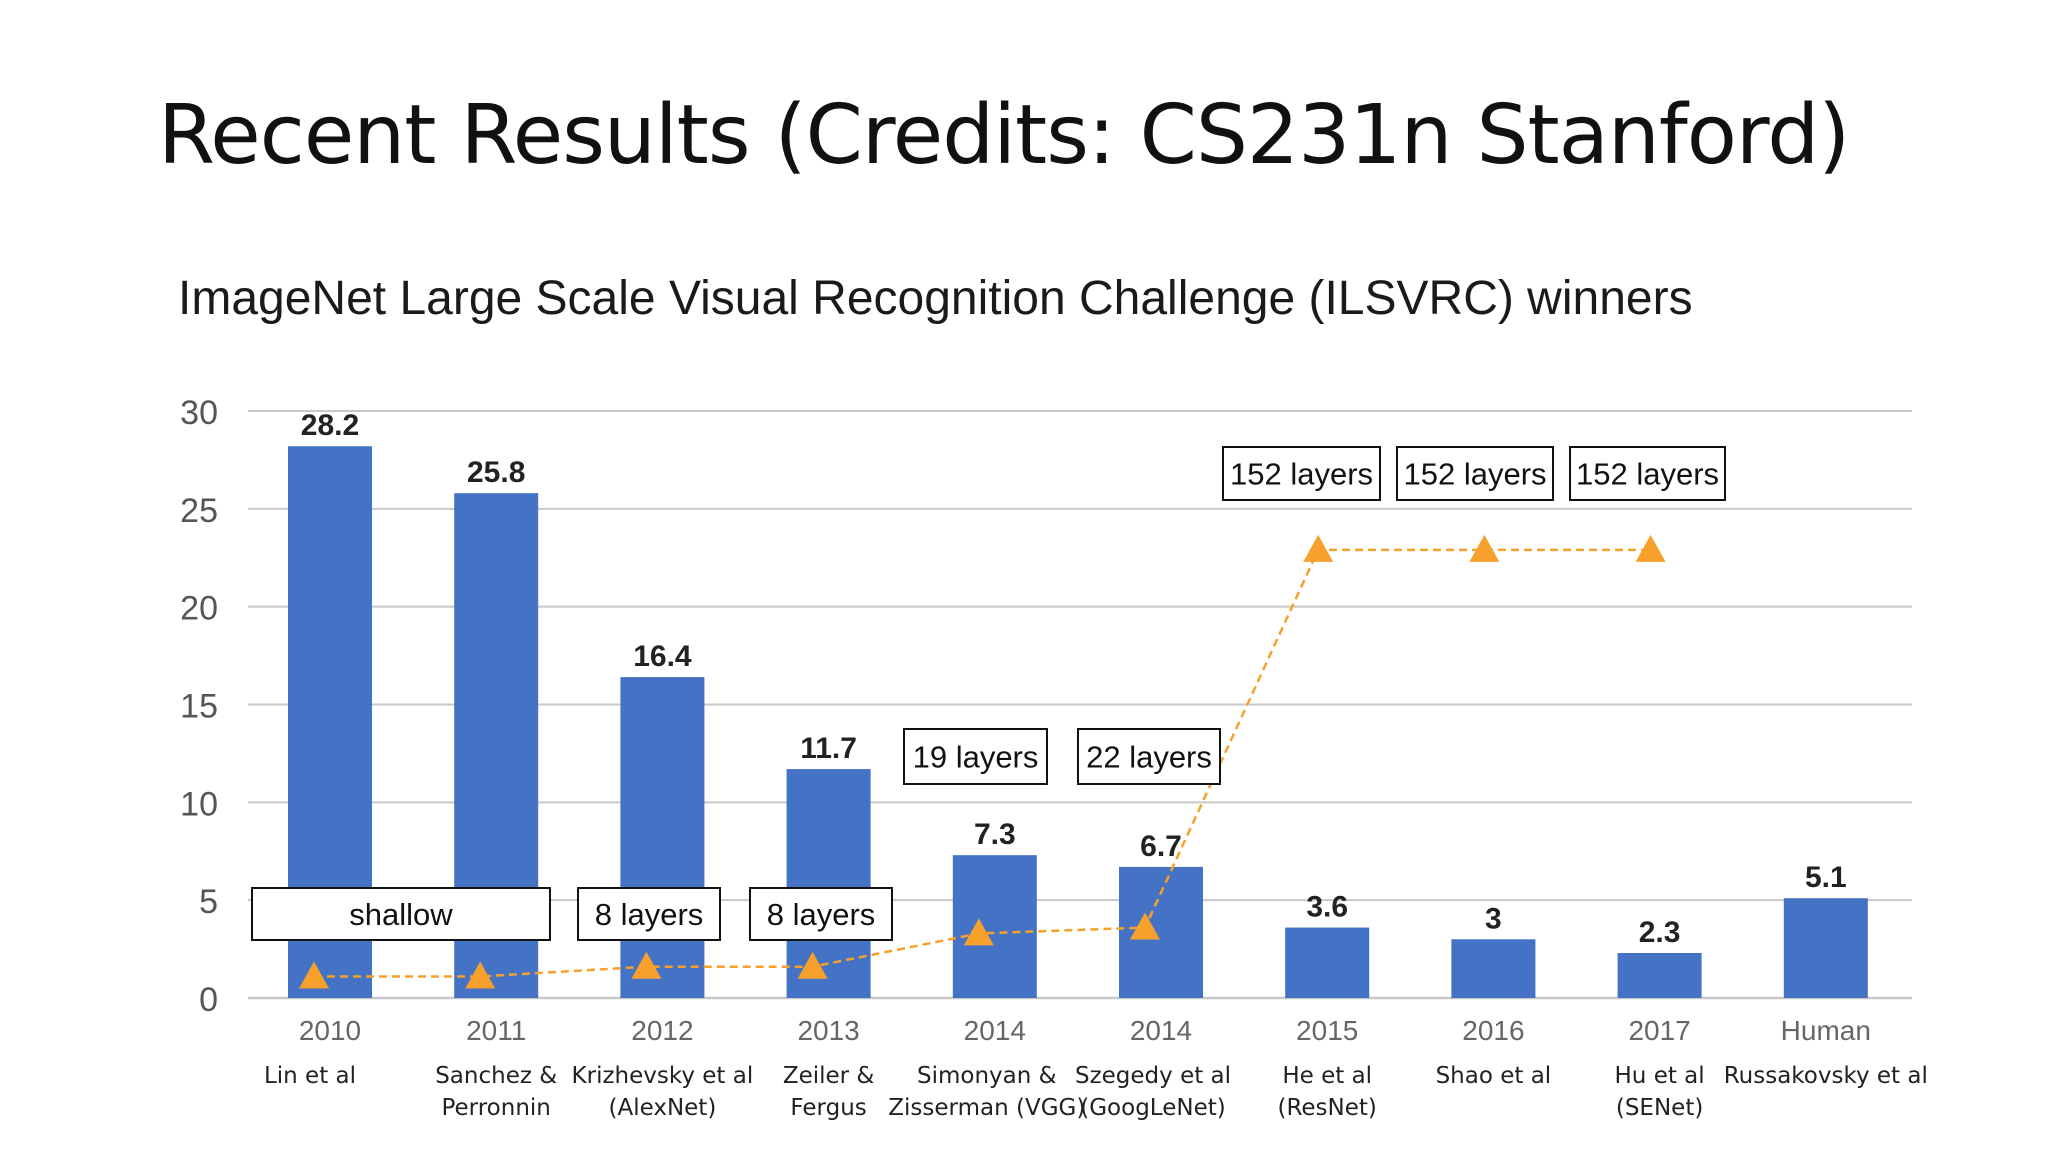  What do you see at coordinates (199, 804) in the screenshot?
I see `y-tick-label: 10` at bounding box center [199, 804].